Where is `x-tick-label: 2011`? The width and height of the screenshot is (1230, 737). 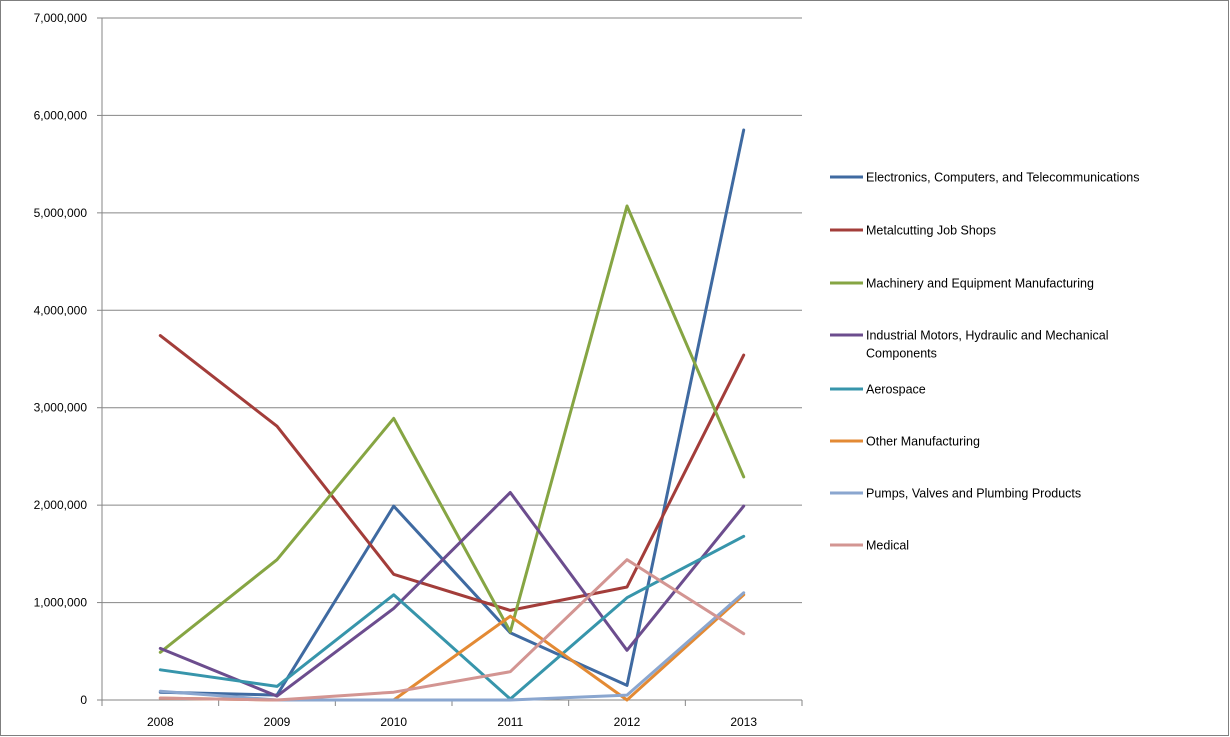
x-tick-label: 2011 is located at coordinates (510, 722).